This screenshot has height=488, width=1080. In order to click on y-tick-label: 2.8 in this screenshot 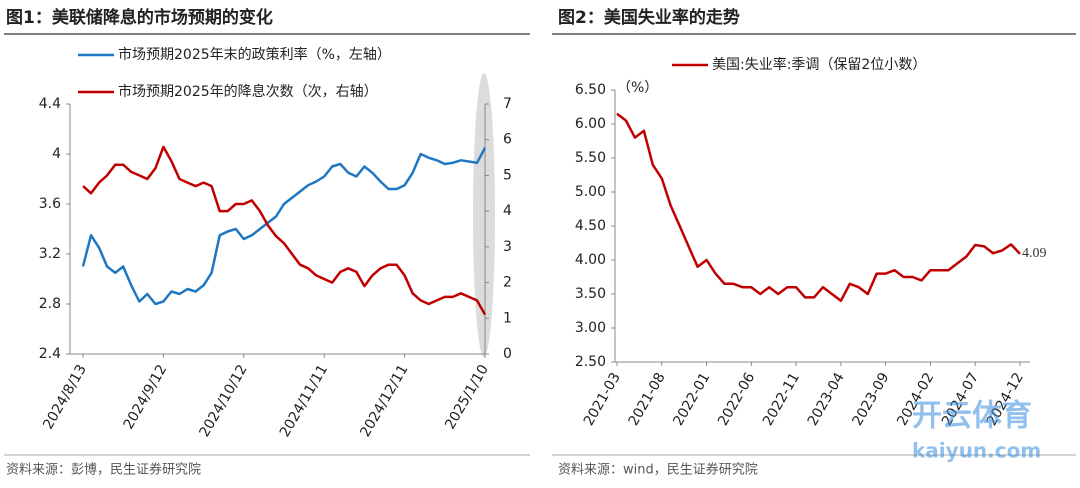, I will do `click(50, 304)`.